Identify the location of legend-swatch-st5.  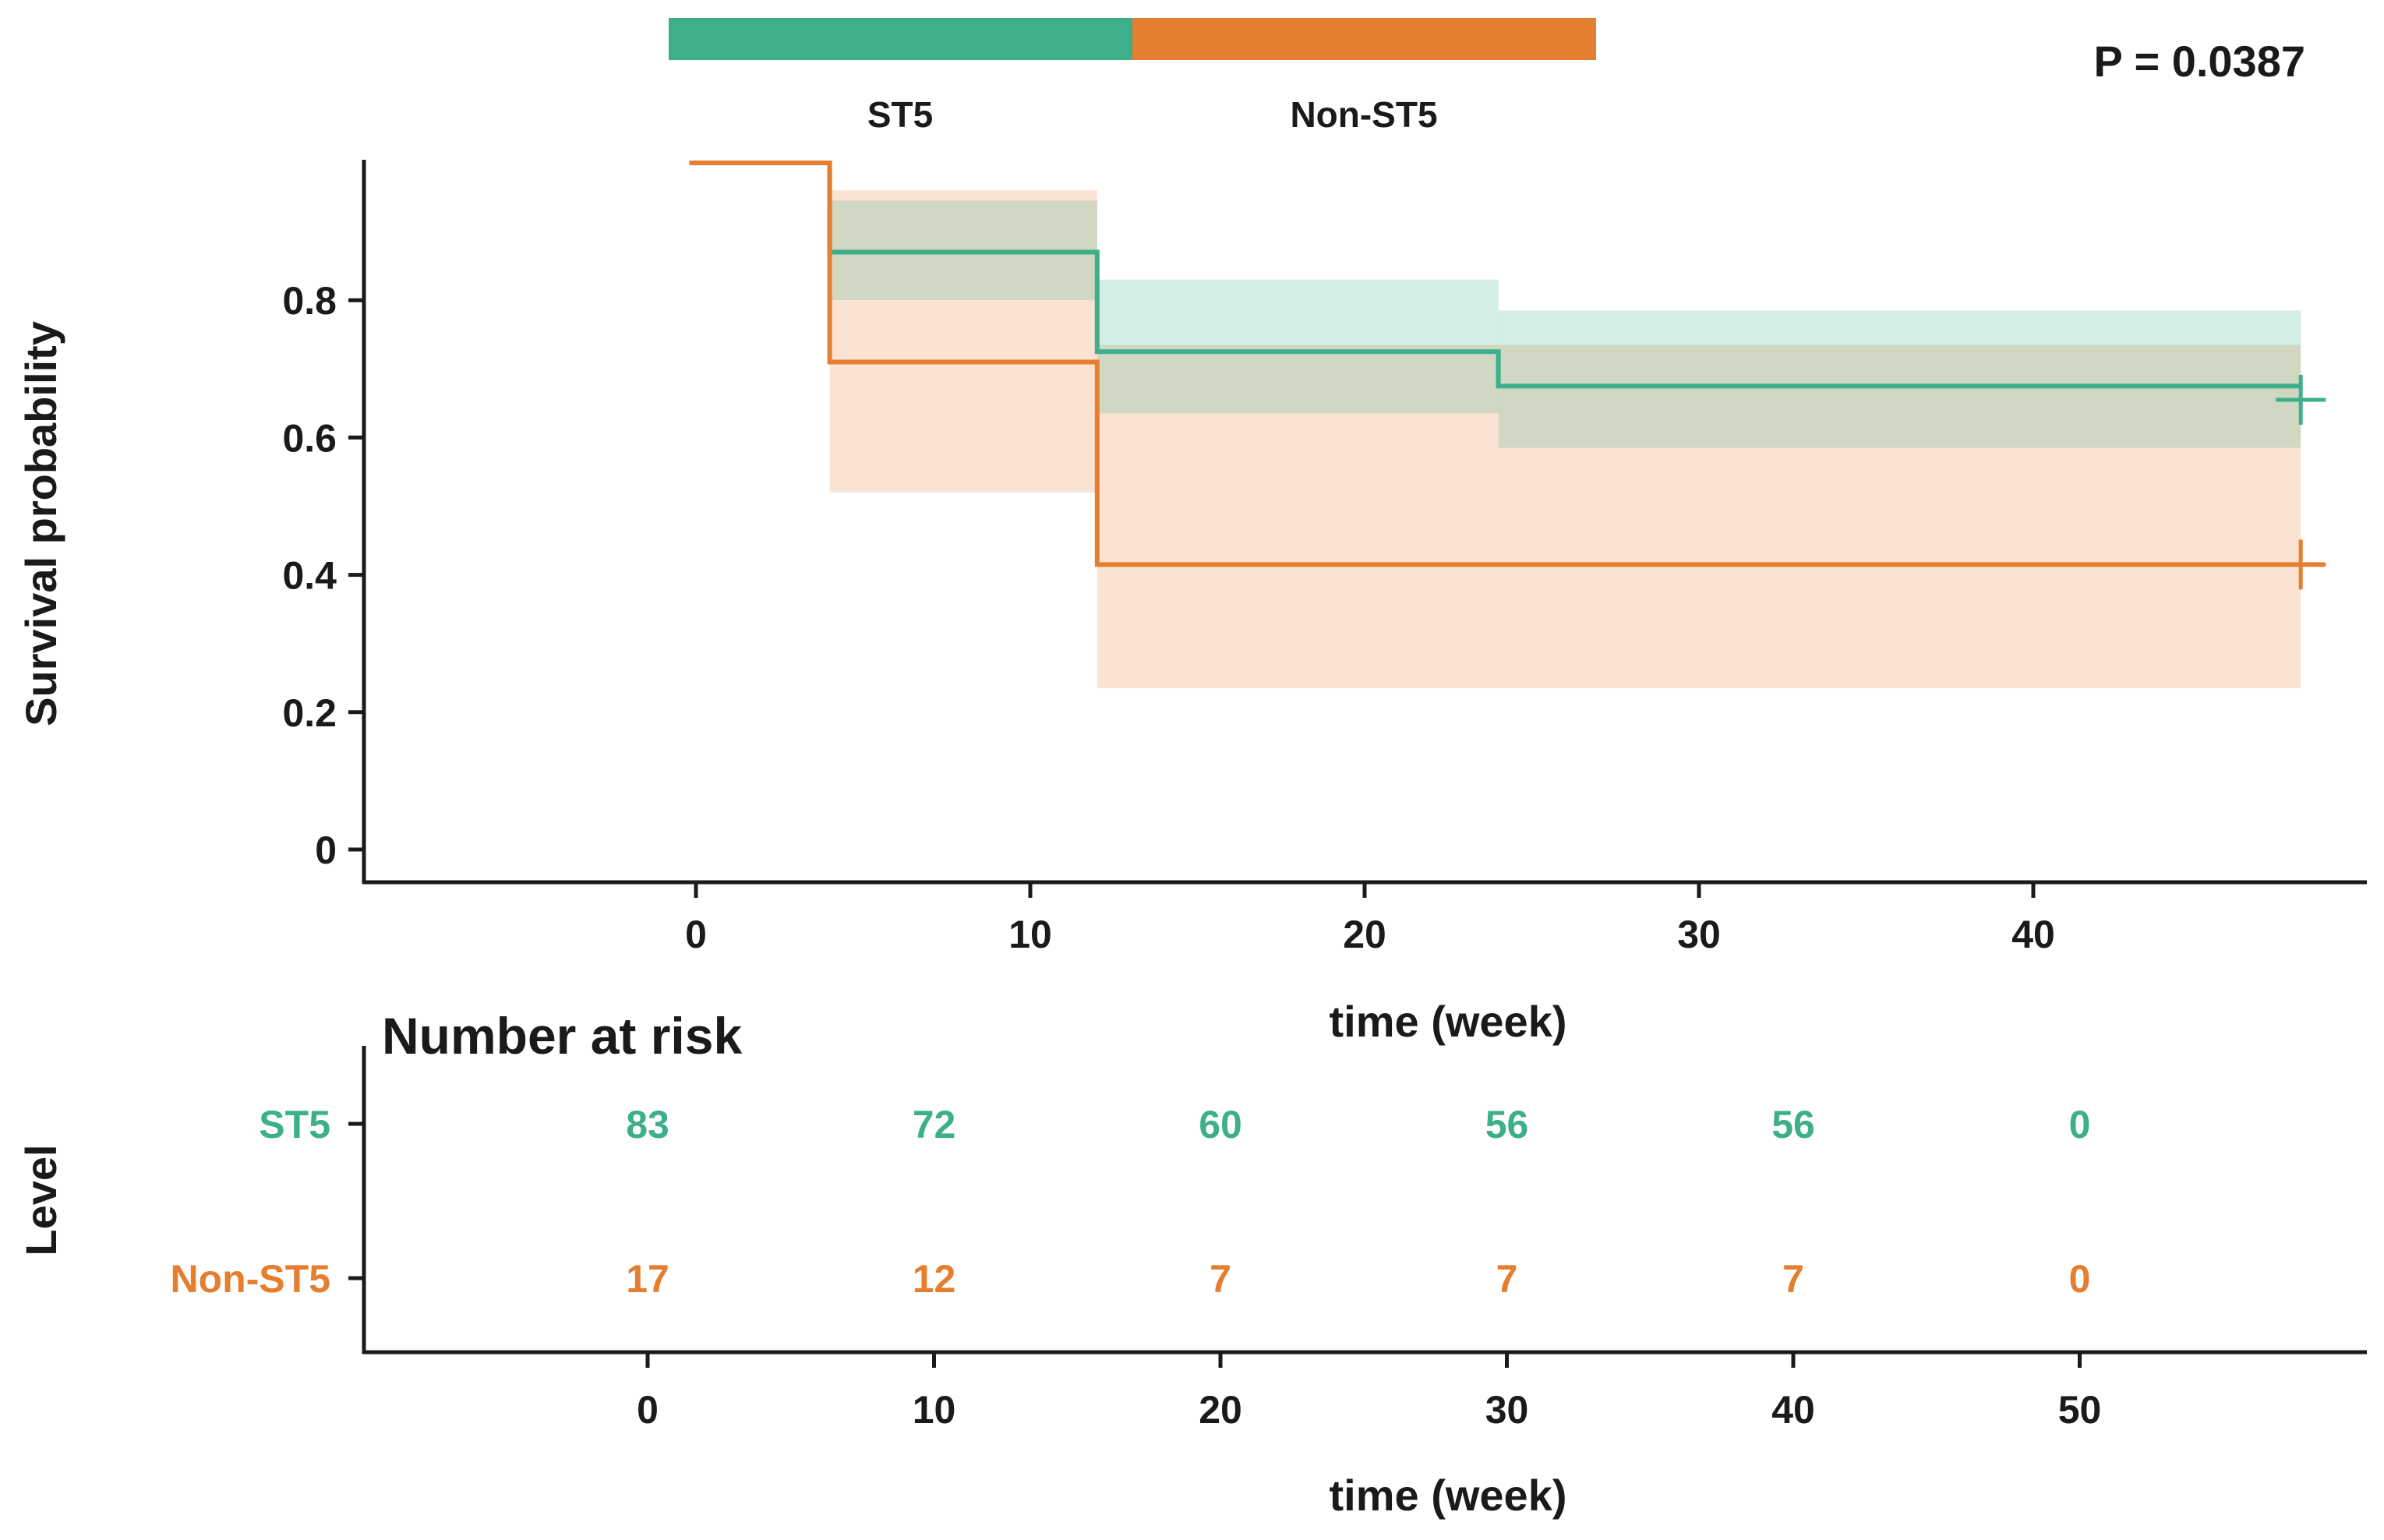
(900, 39).